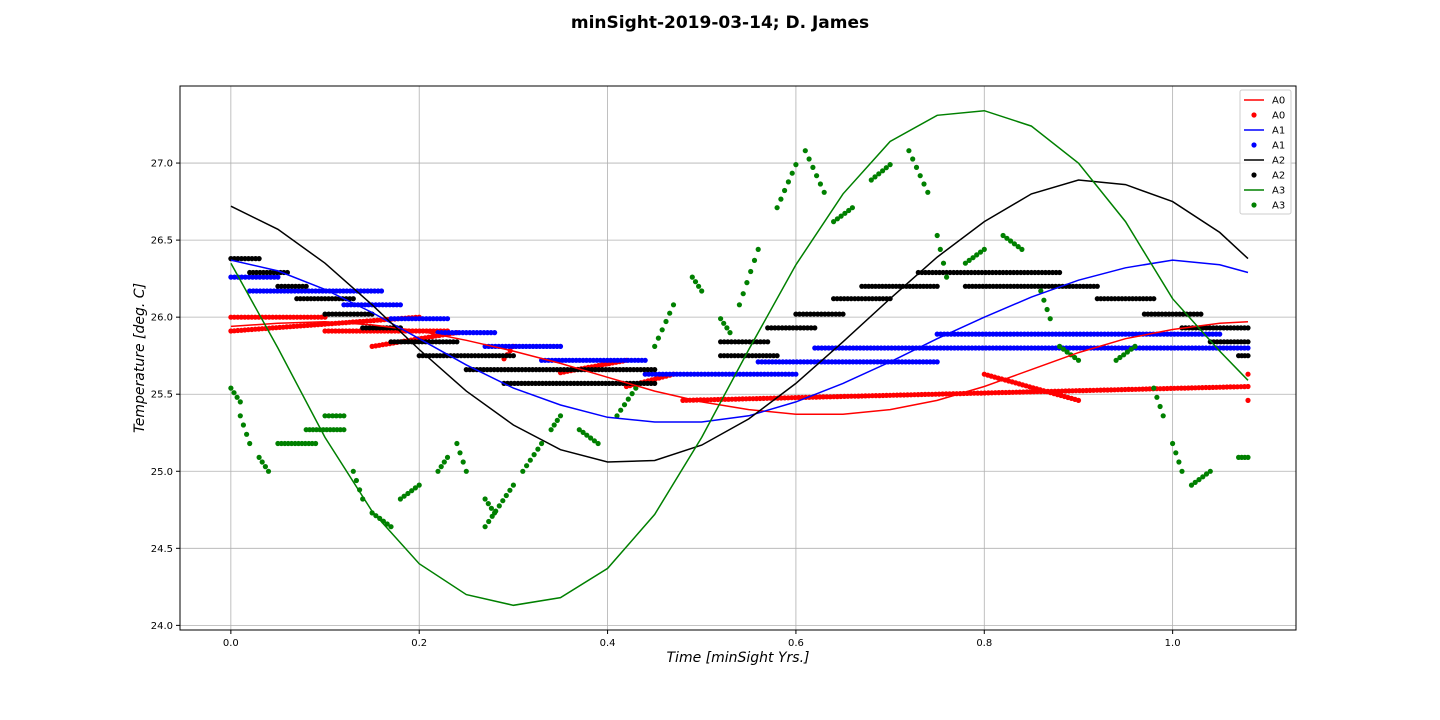  What do you see at coordinates (1278, 146) in the screenshot?
I see `legend-label: A1` at bounding box center [1278, 146].